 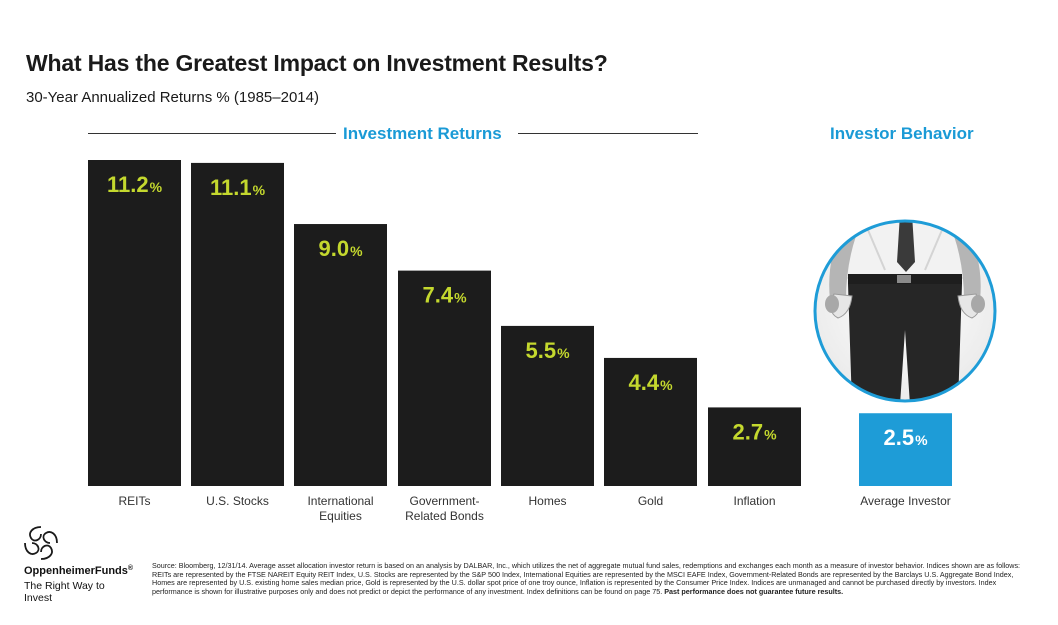 I want to click on bar-international-equities, so click(x=340, y=355).